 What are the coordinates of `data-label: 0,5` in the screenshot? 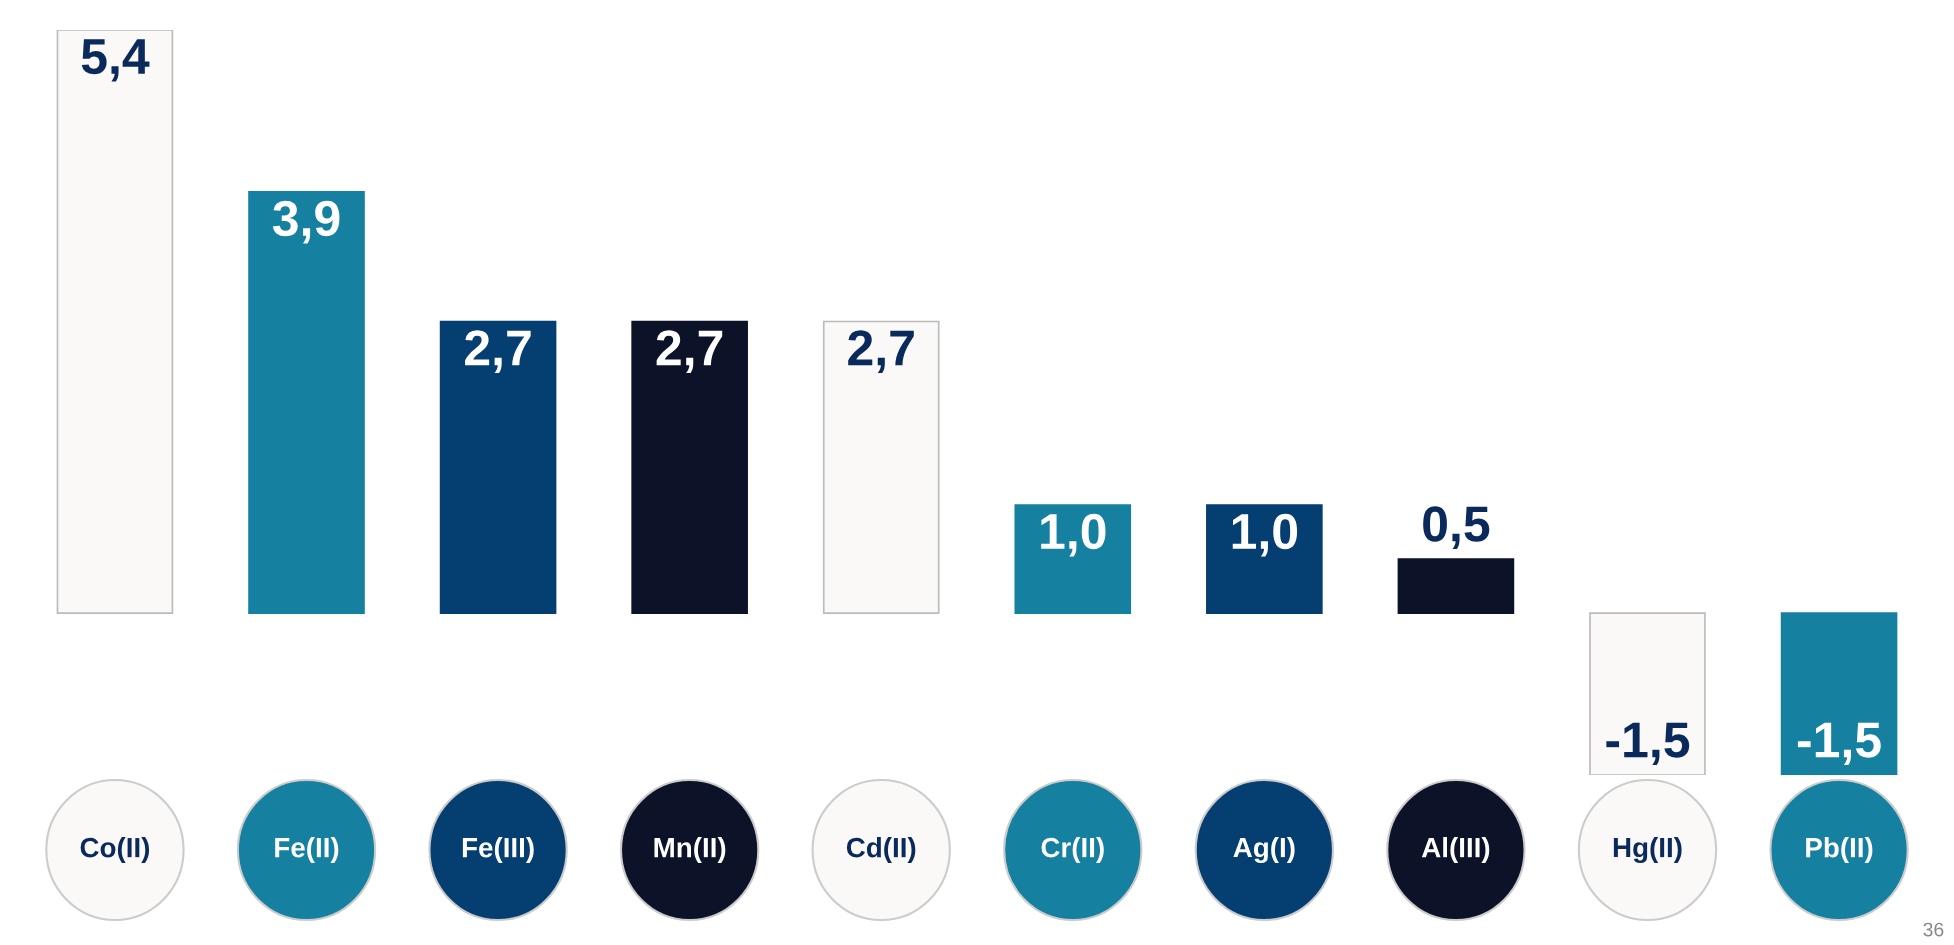 It's located at (1456, 527).